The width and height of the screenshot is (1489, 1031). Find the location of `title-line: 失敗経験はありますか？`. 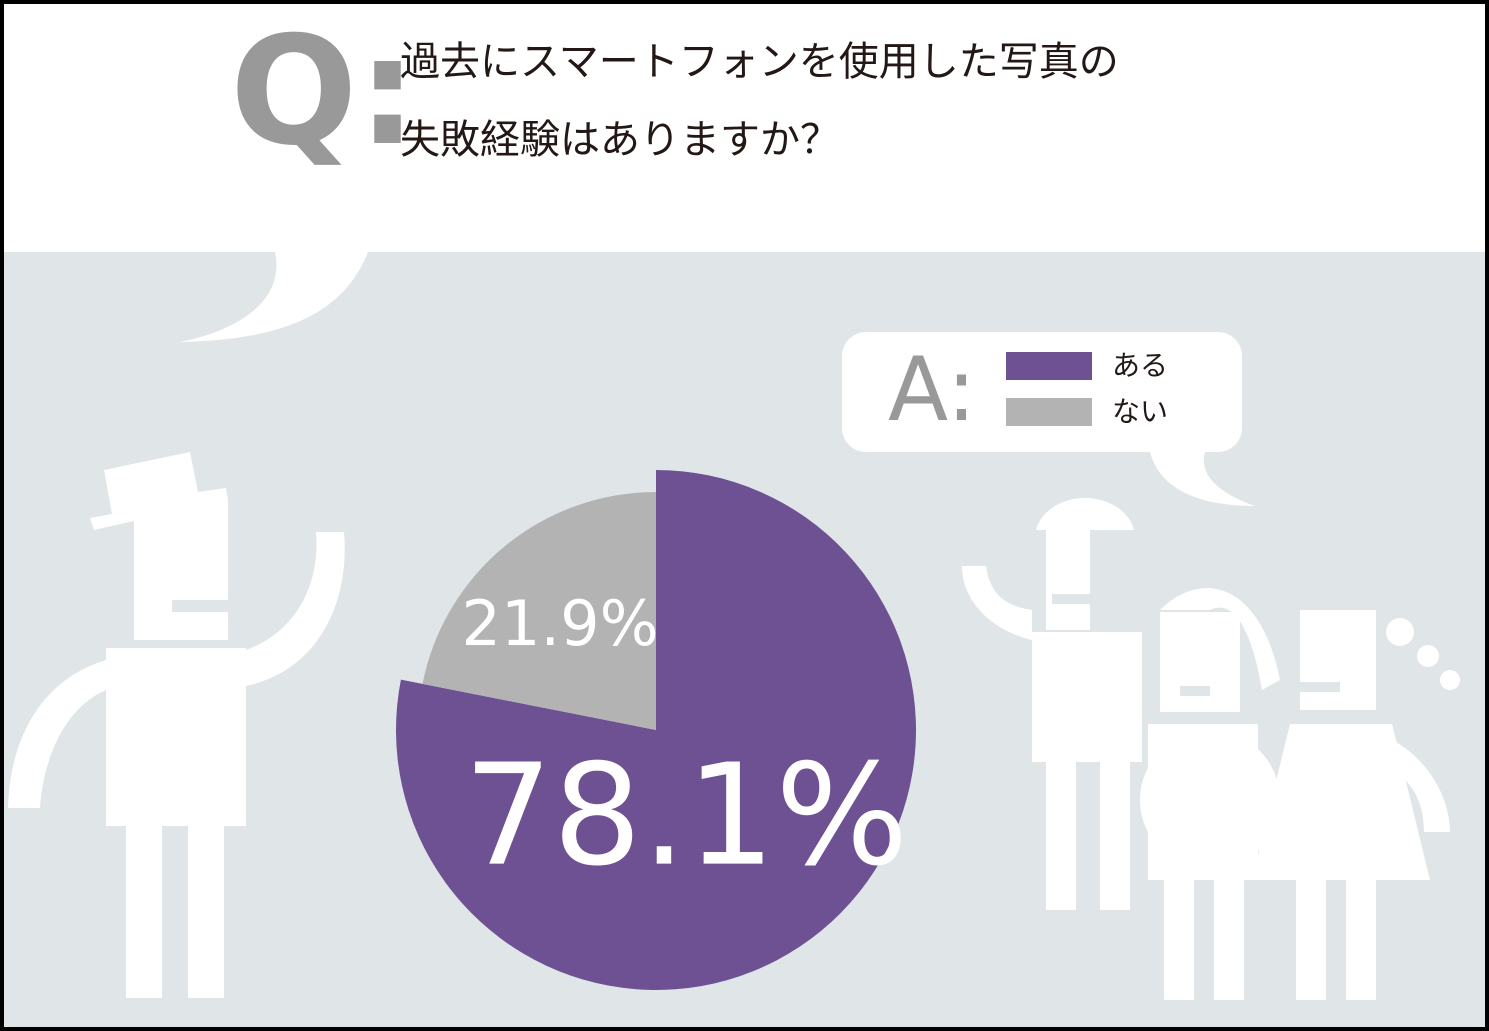

title-line: 失敗経験はありますか？ is located at coordinates (620, 140).